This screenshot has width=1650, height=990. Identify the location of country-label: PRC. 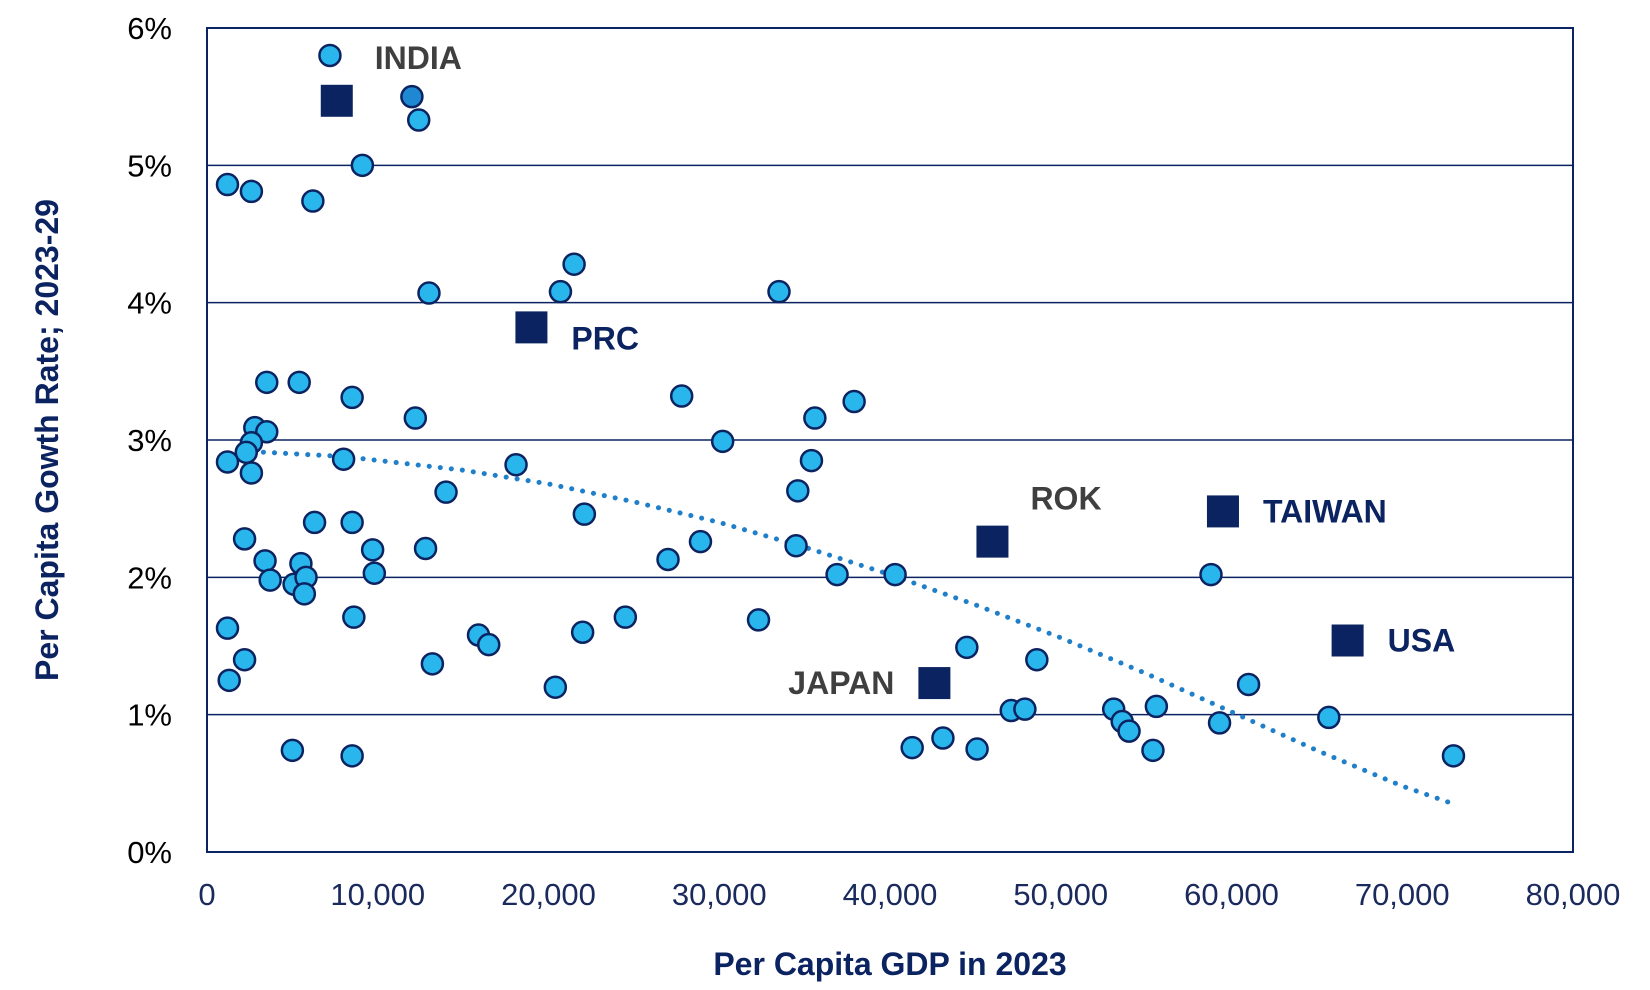
(605, 338).